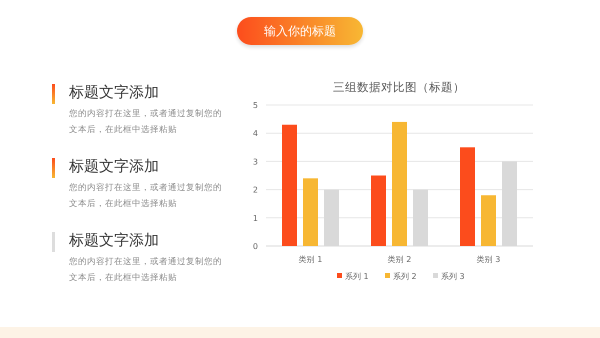 This screenshot has height=338, width=600. I want to click on x-tick-label: 类别 1, so click(310, 259).